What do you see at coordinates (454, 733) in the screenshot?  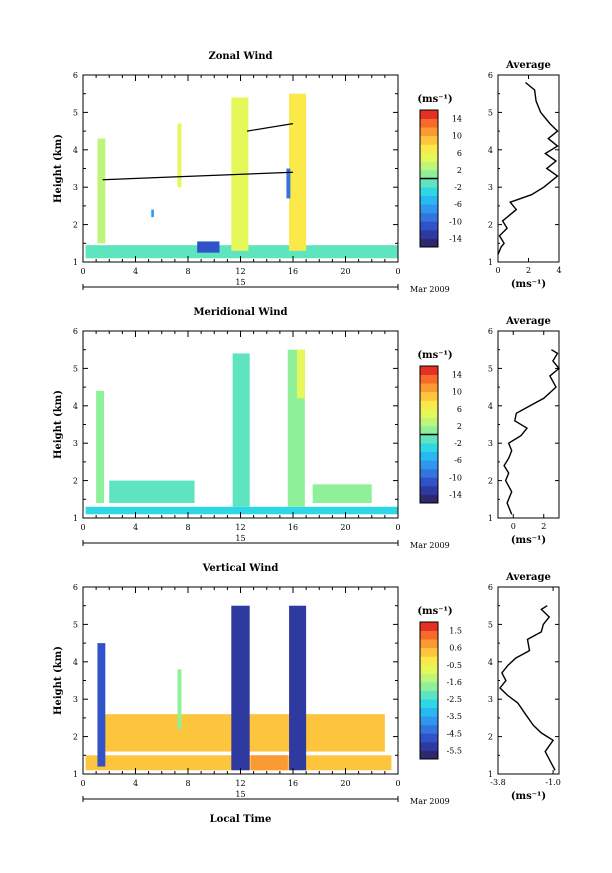 I see `colorbar-tick-label: -4.5` at bounding box center [454, 733].